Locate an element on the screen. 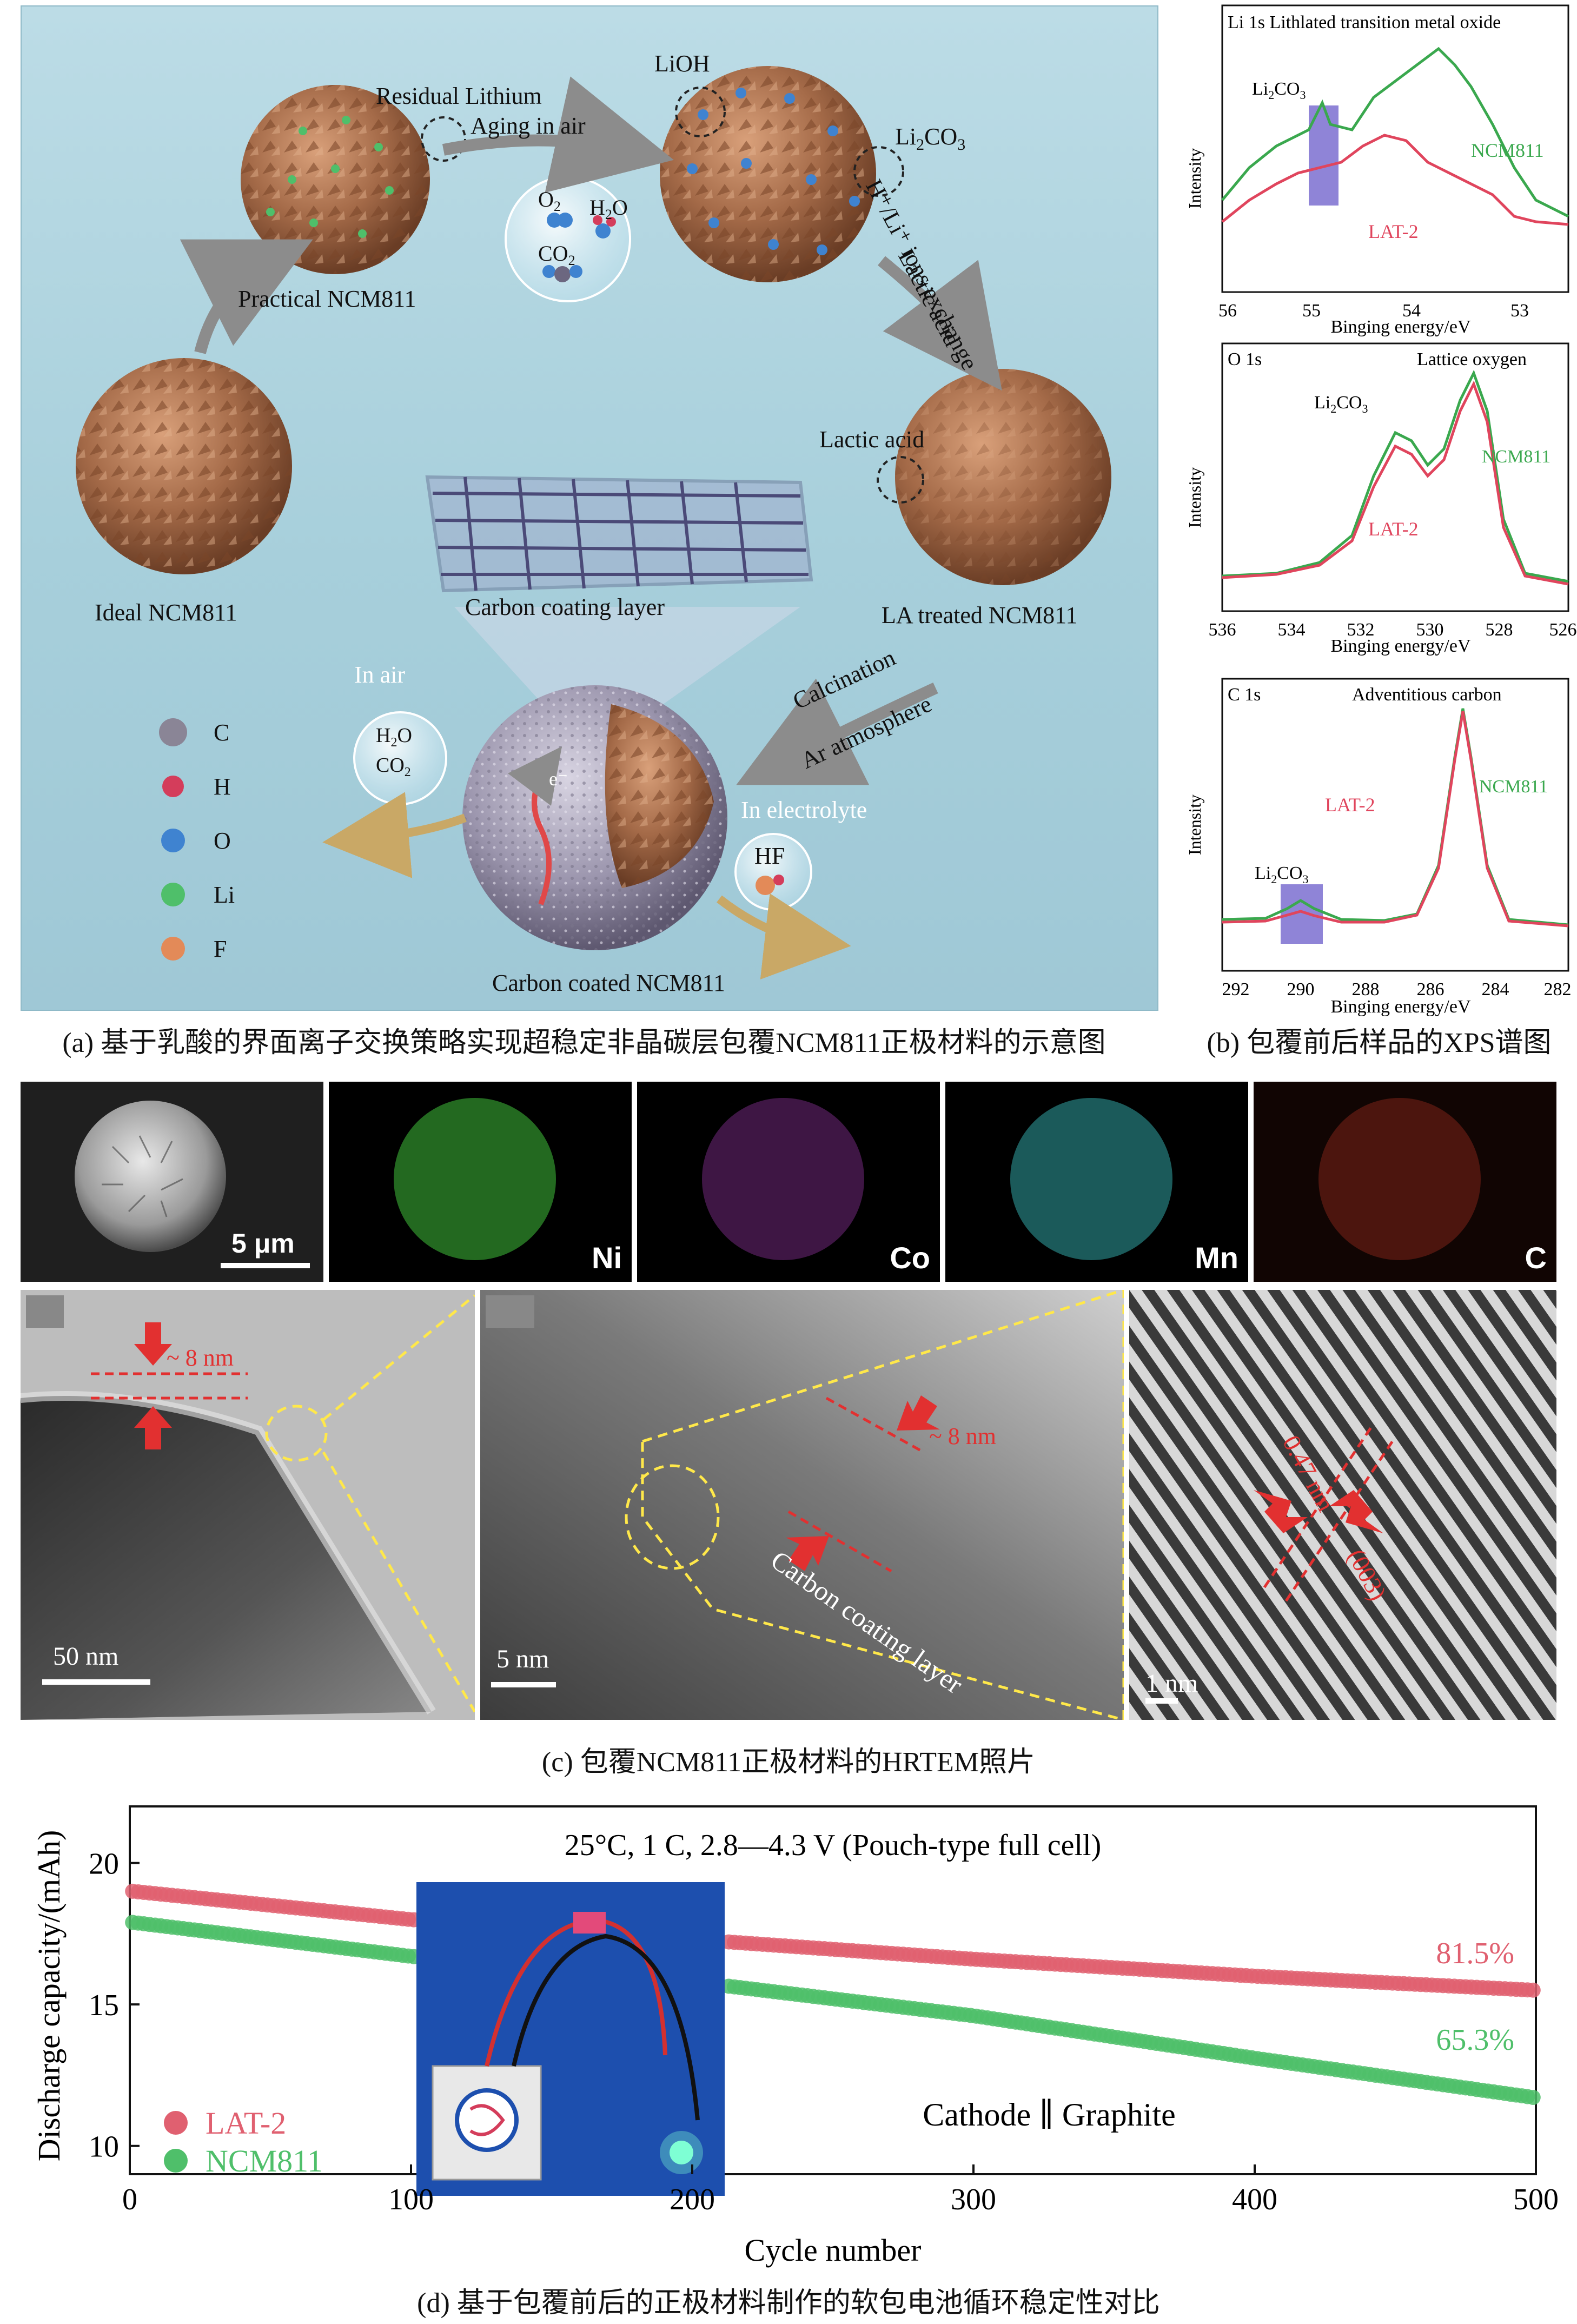 This screenshot has height=2324, width=1577. xps-o1s-frame is located at coordinates (1395, 477).